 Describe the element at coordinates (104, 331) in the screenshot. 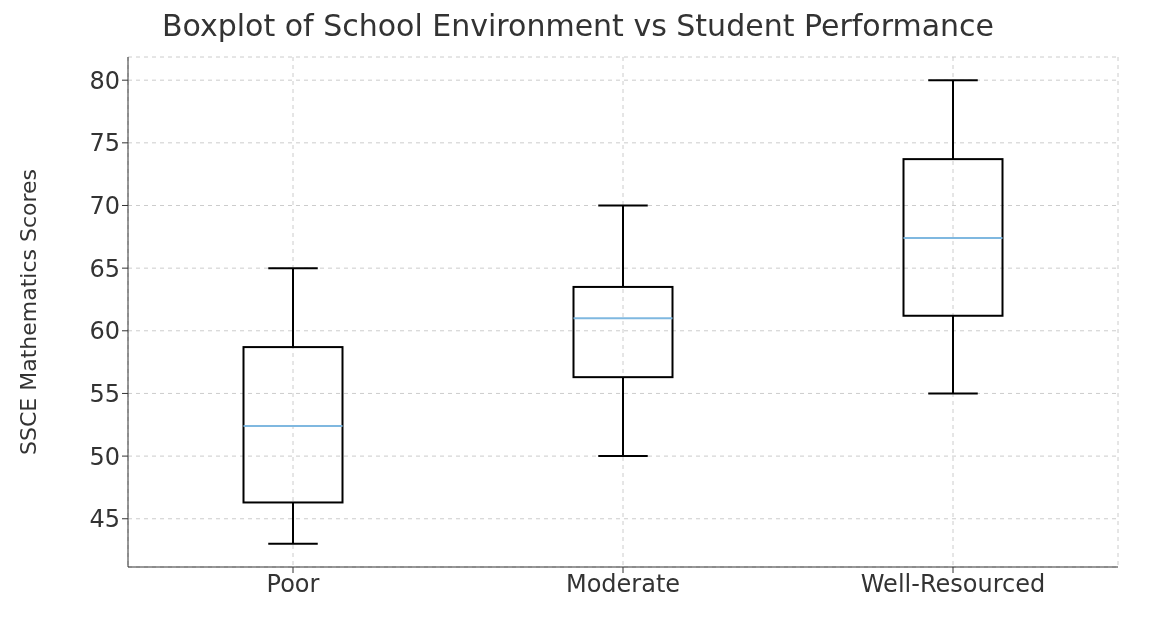

I see `y-tick-label: 60` at that location.